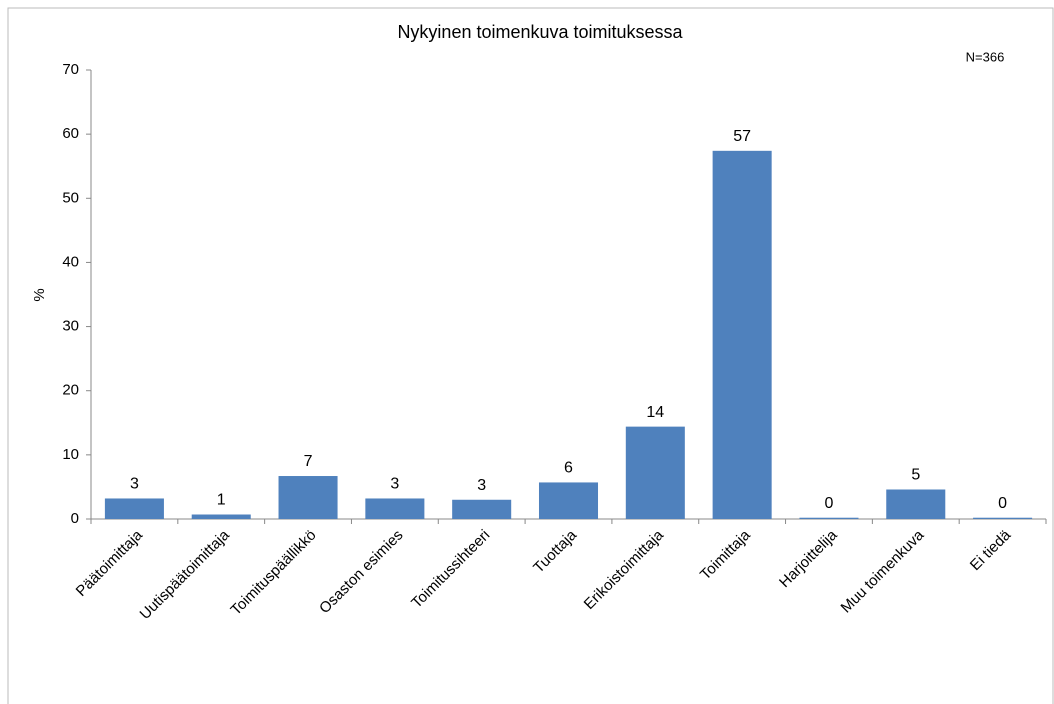 This screenshot has width=1054, height=704. I want to click on annotation: N=366, so click(985, 56).